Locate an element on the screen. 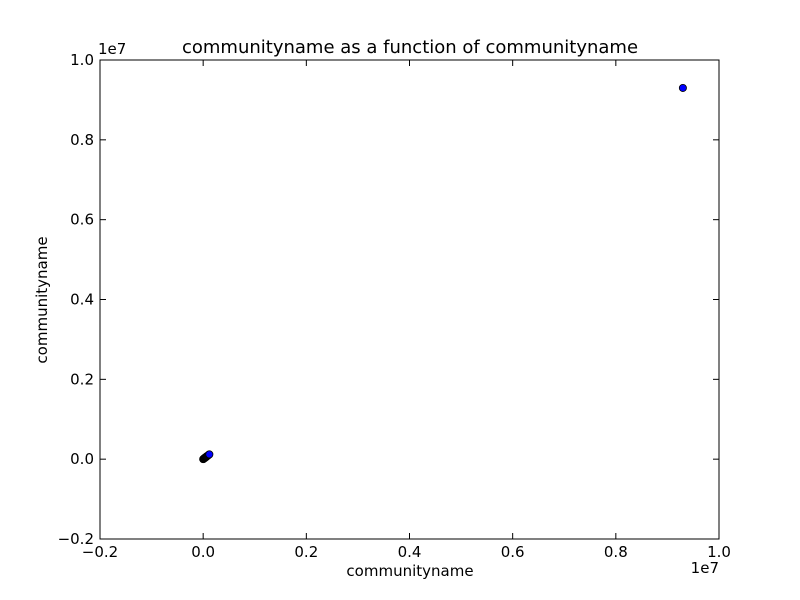 Image resolution: width=800 pixels, height=600 pixels. x-offset-label: 1e7 is located at coordinates (705, 568).